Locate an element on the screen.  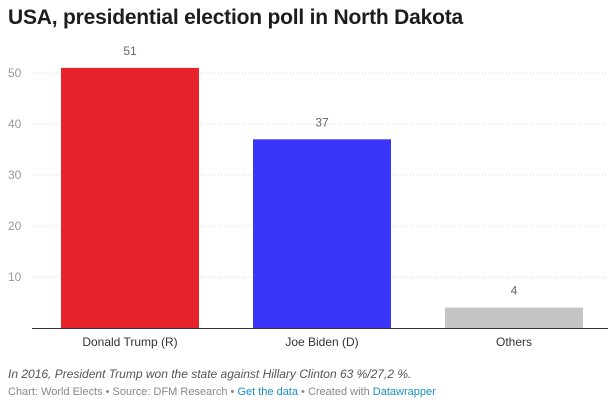
footer-source: DFM Research is located at coordinates (190, 392).